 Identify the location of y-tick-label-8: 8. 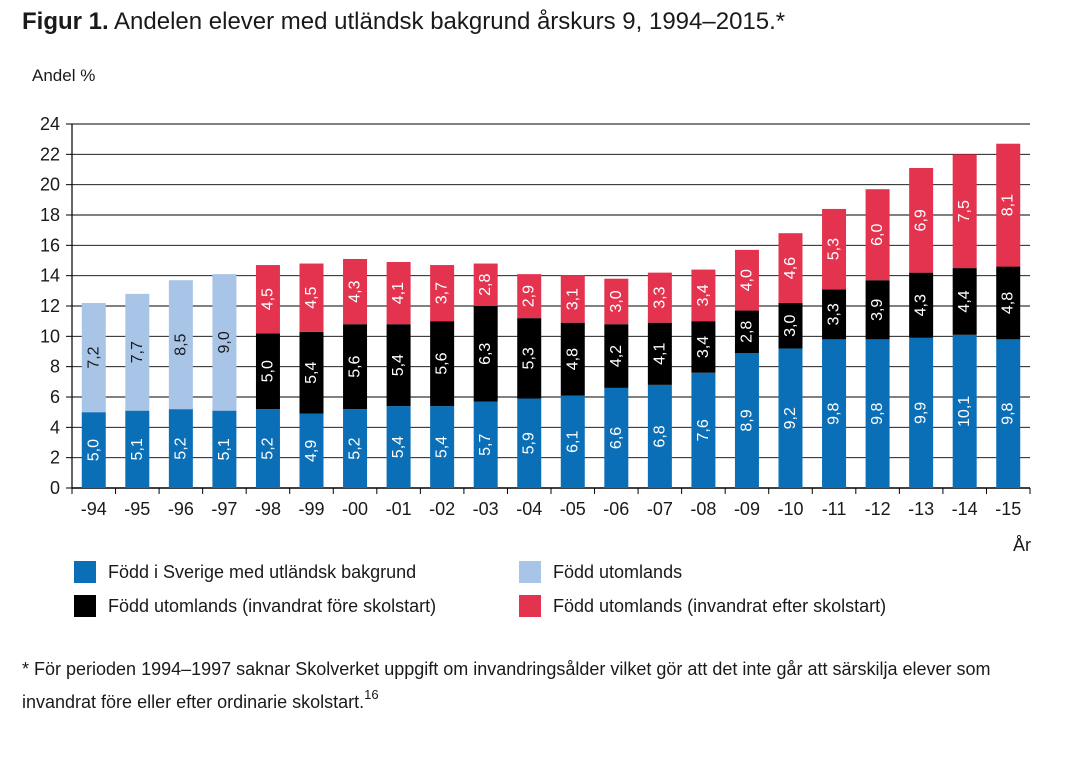
(55, 367).